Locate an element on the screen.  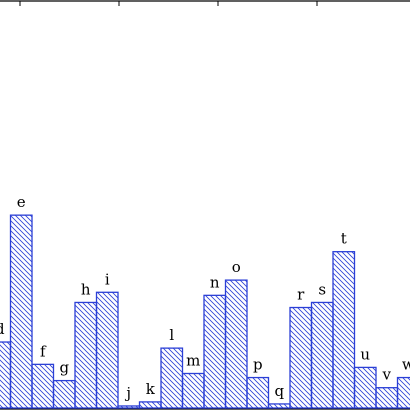
bar-label-s: s is located at coordinates (322, 289).